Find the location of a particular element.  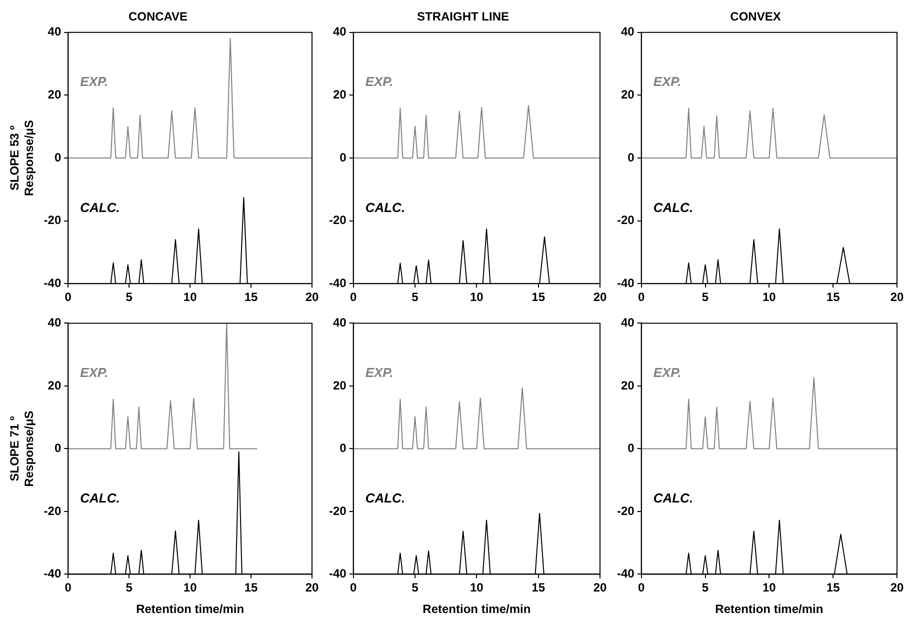

chart-title: CONCAVE is located at coordinates (158, 17).